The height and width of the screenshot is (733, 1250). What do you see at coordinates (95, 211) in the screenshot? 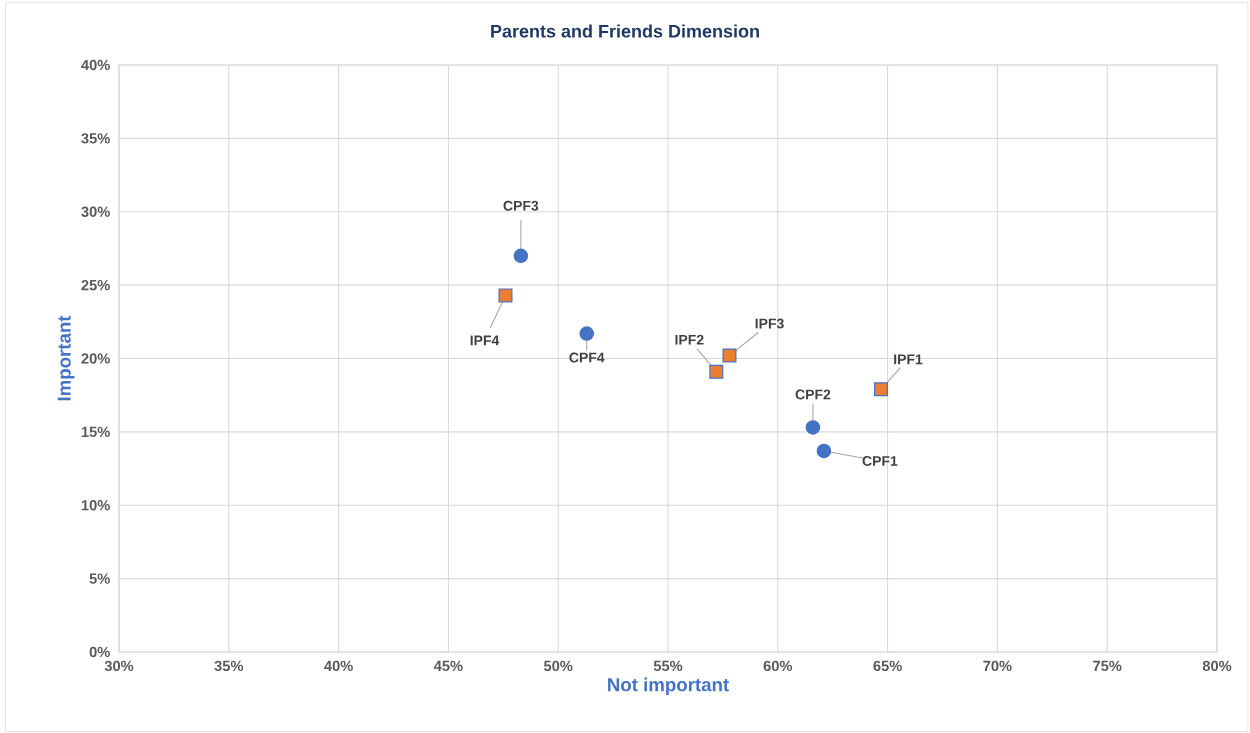
I see `y-tick-label: 30%` at bounding box center [95, 211].